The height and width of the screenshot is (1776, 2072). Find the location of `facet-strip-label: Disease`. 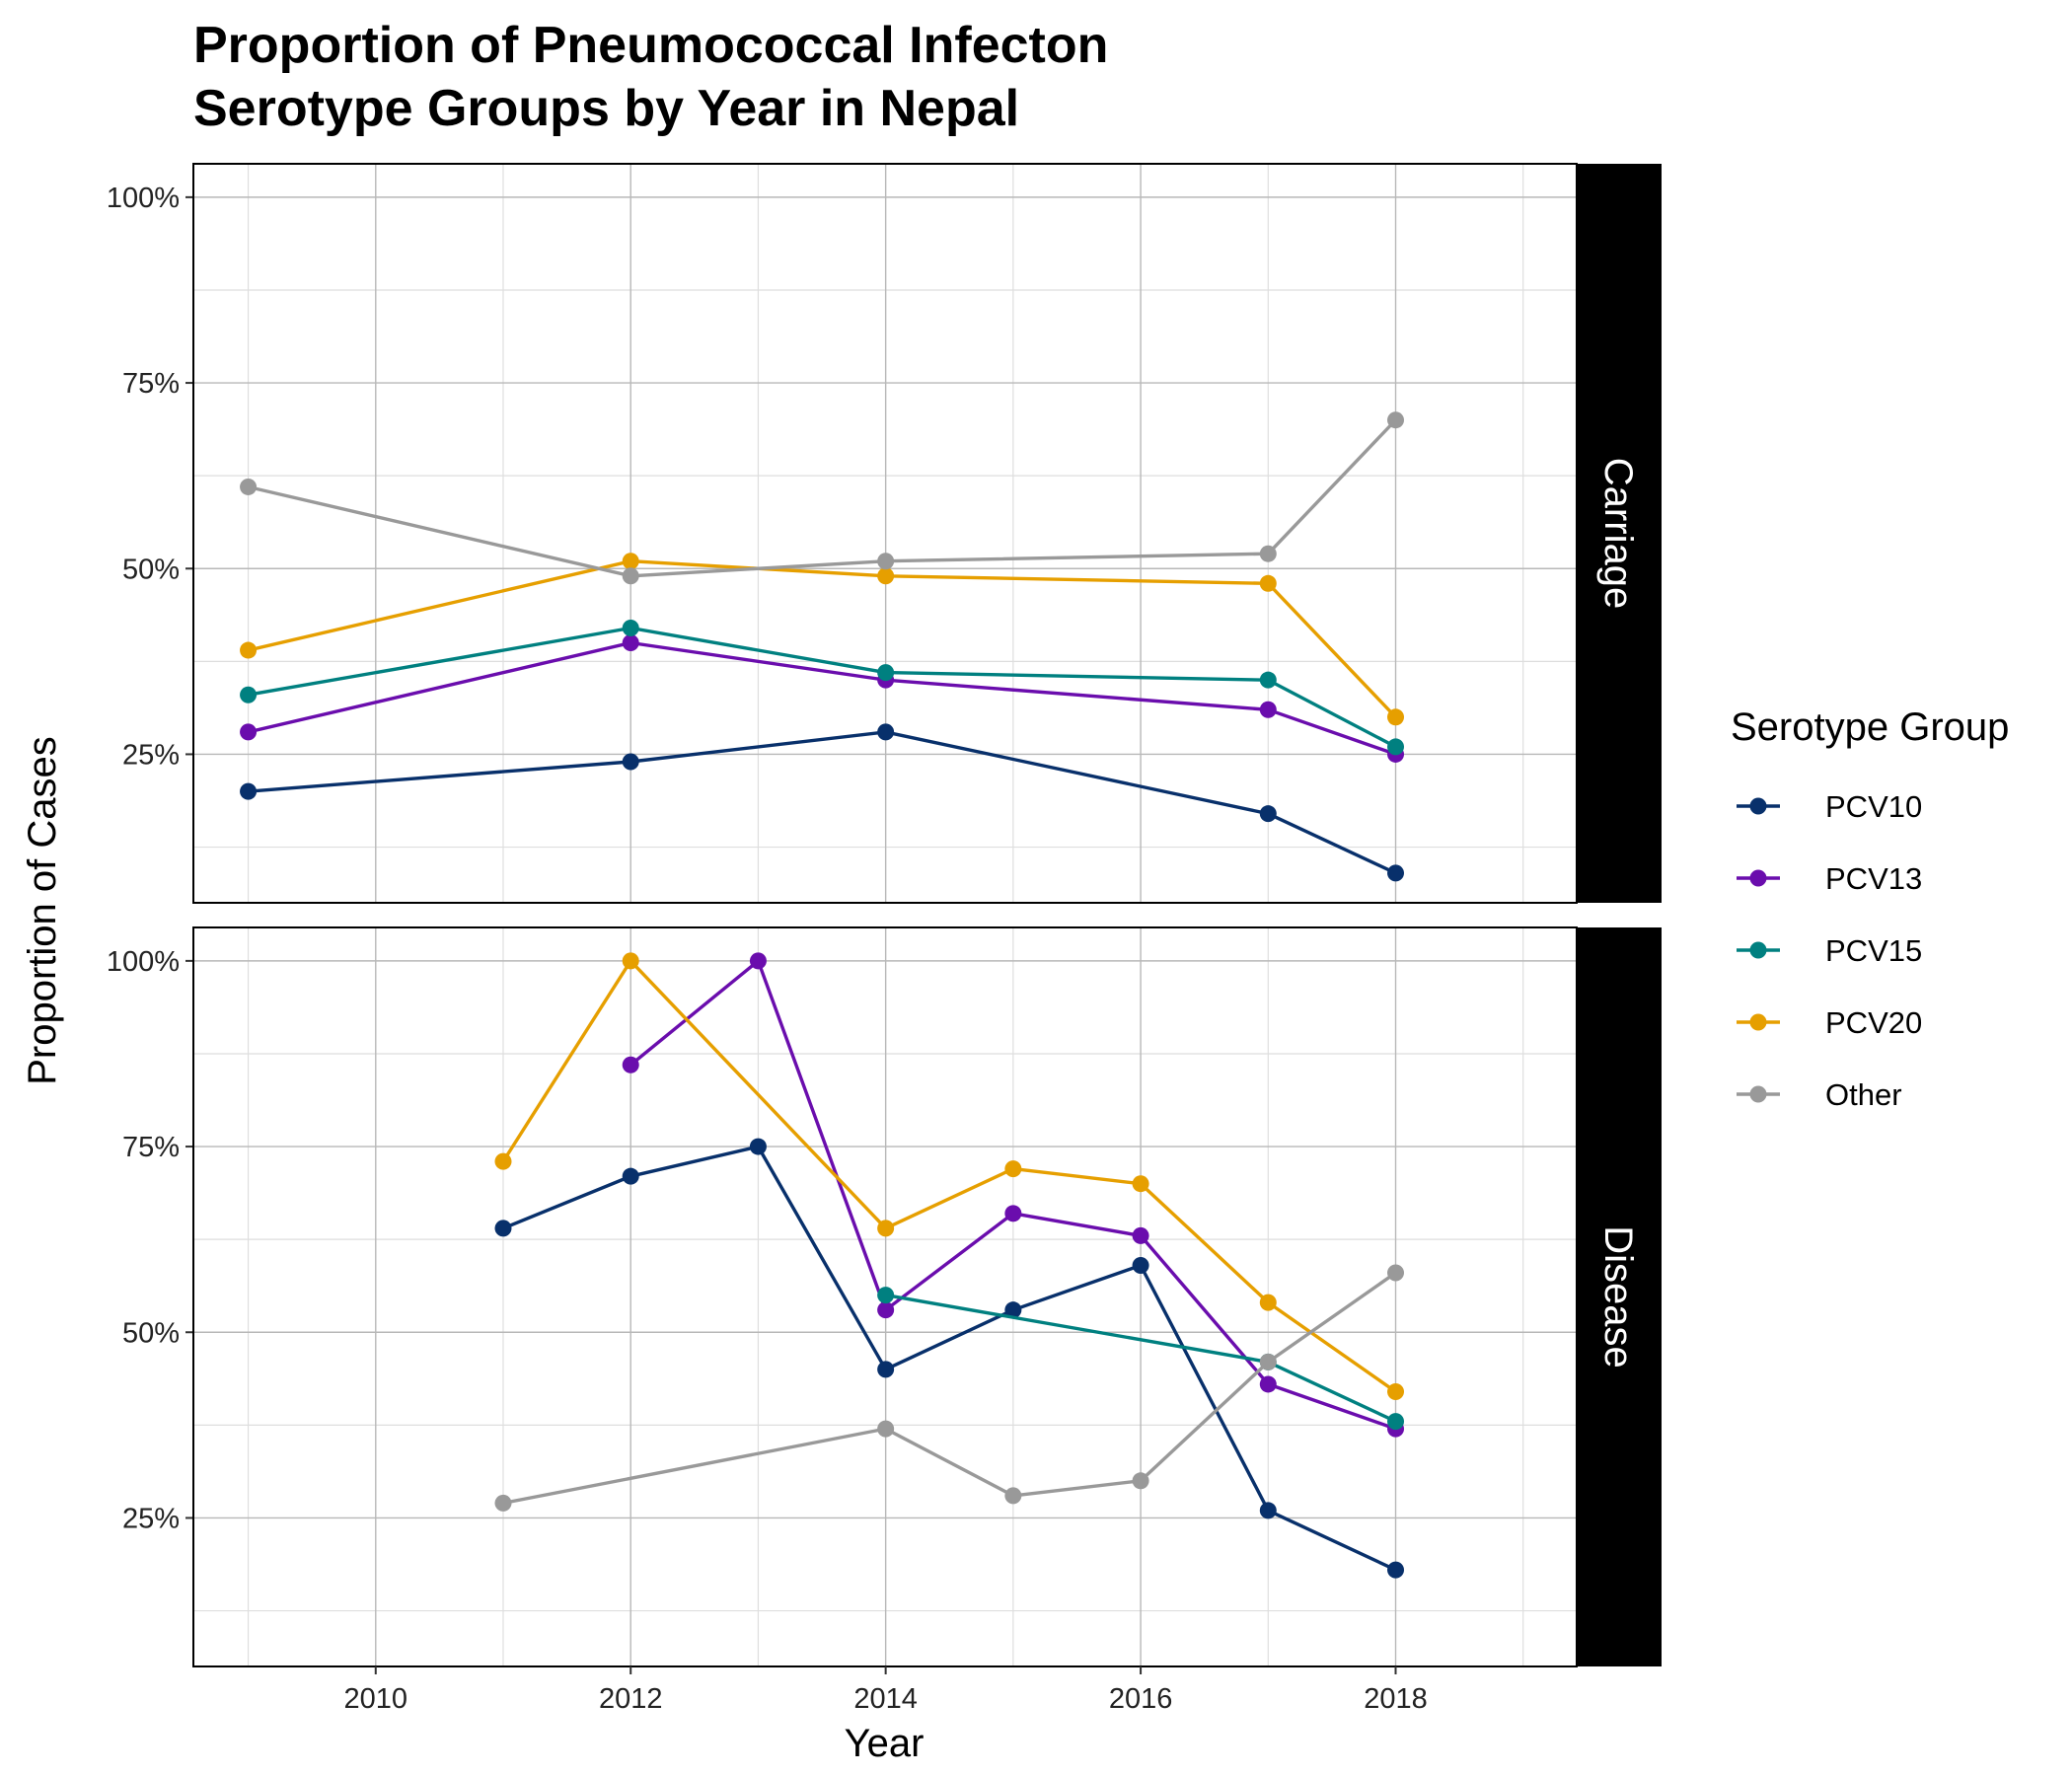

facet-strip-label: Disease is located at coordinates (1618, 1297).